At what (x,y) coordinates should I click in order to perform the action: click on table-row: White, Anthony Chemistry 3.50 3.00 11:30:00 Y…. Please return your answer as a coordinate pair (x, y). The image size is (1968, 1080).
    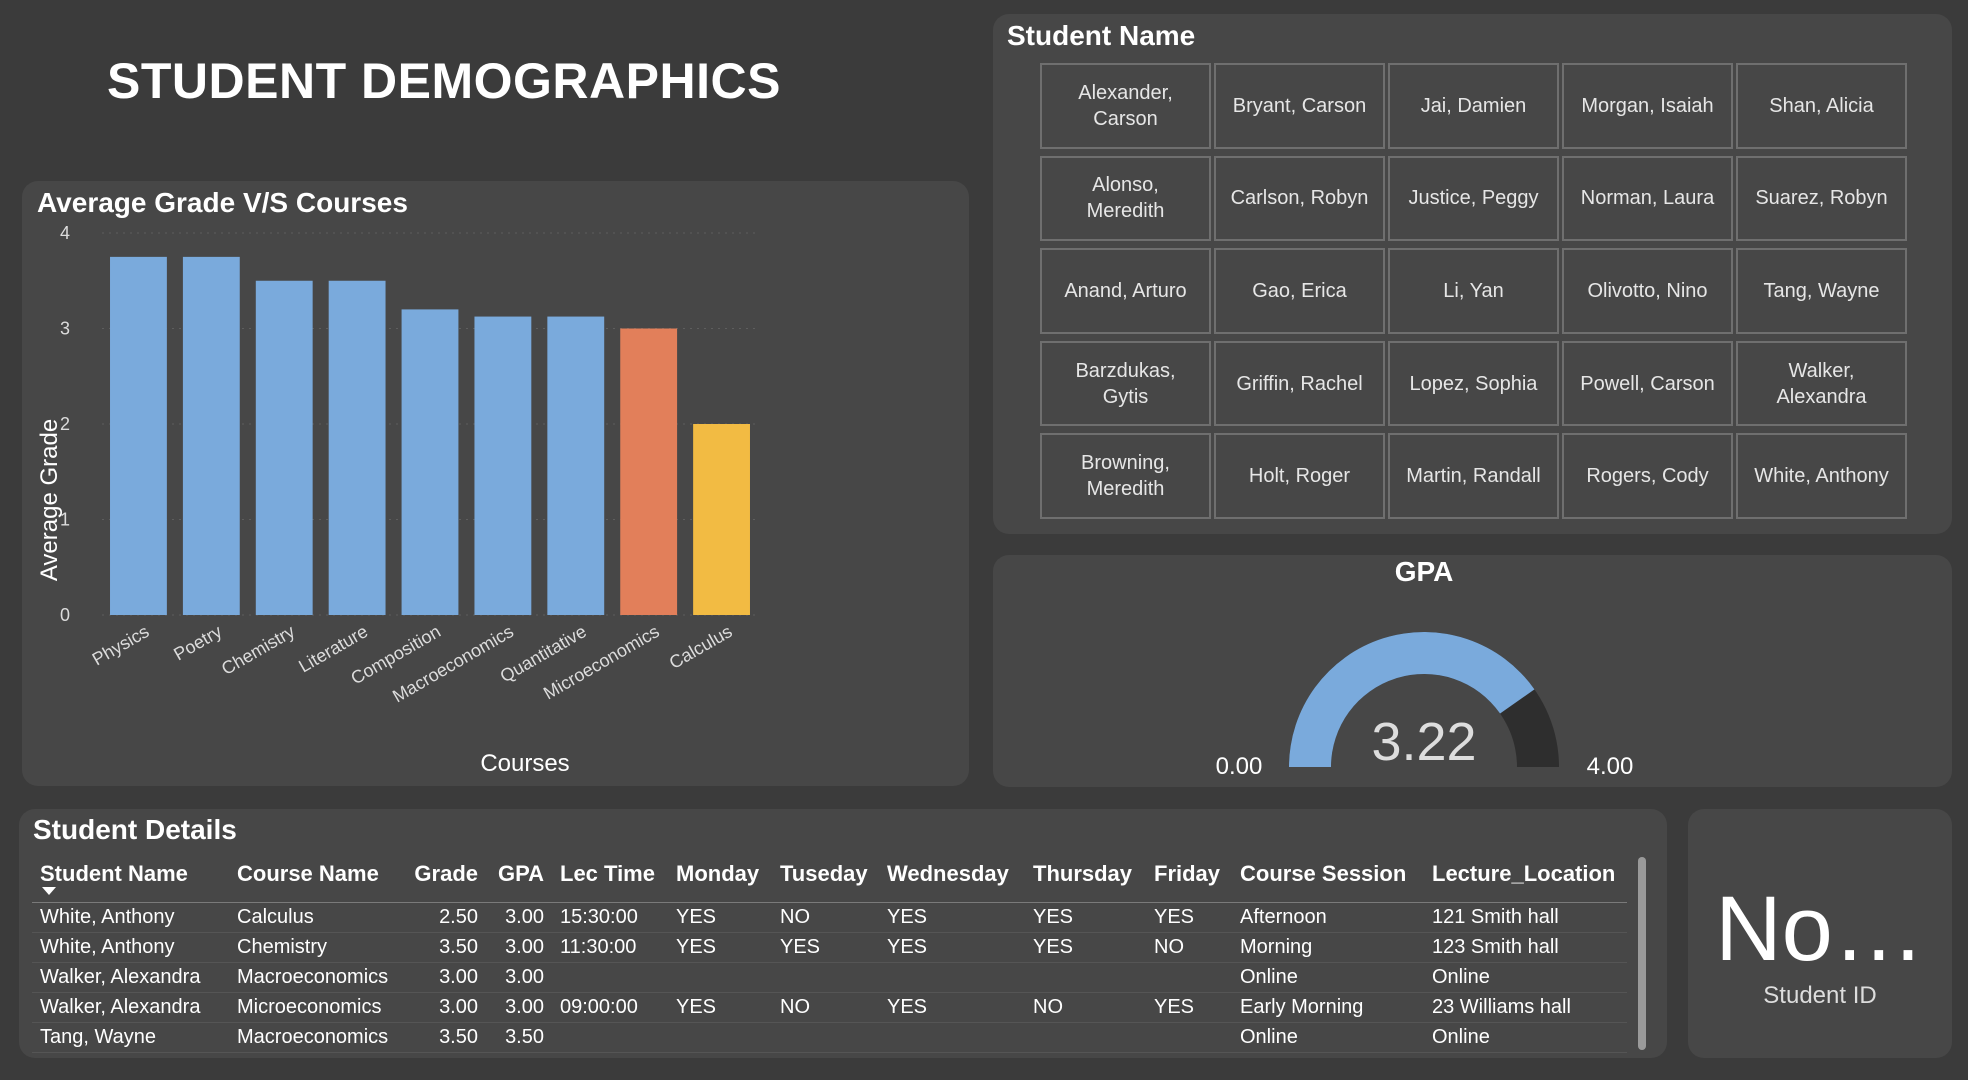
    Looking at the image, I should click on (829, 947).